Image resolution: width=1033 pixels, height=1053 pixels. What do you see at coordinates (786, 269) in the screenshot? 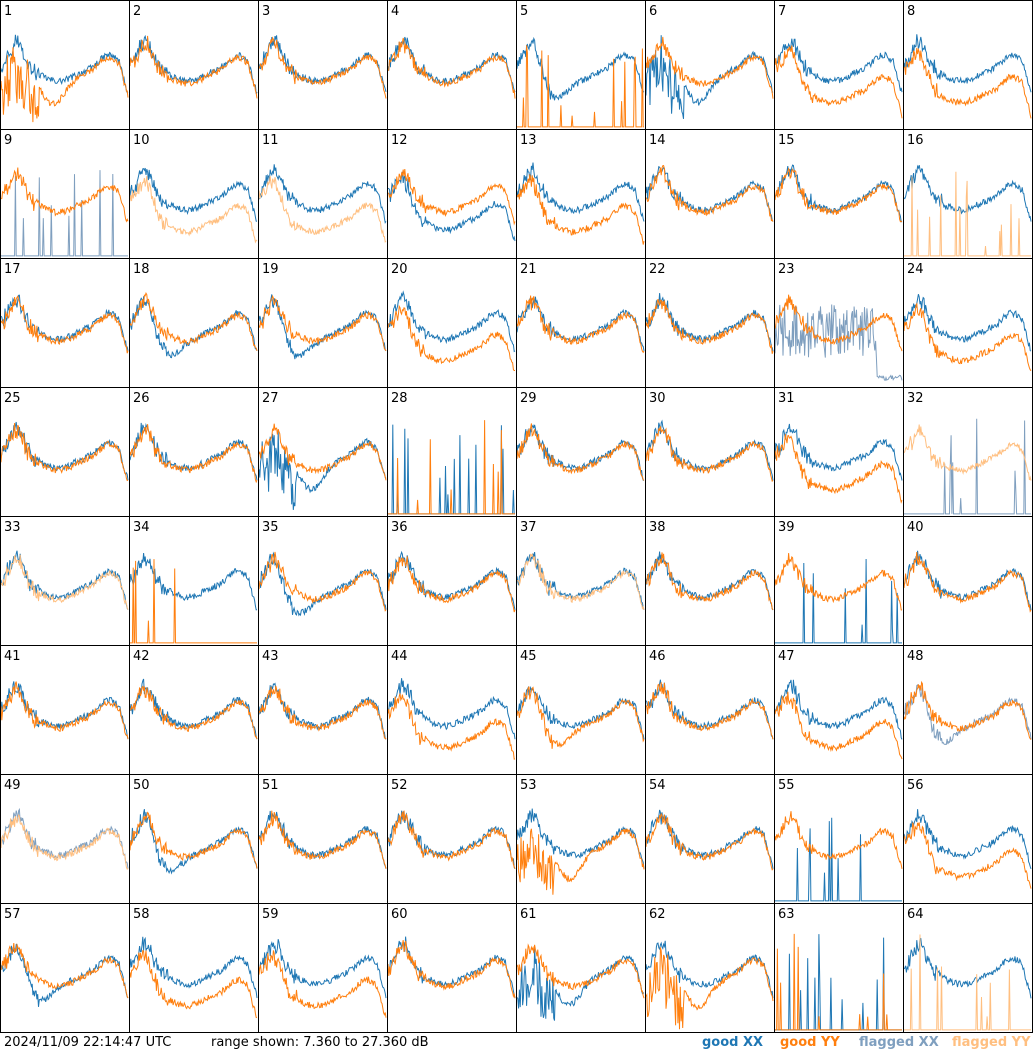
I see `panel-label: 23` at bounding box center [786, 269].